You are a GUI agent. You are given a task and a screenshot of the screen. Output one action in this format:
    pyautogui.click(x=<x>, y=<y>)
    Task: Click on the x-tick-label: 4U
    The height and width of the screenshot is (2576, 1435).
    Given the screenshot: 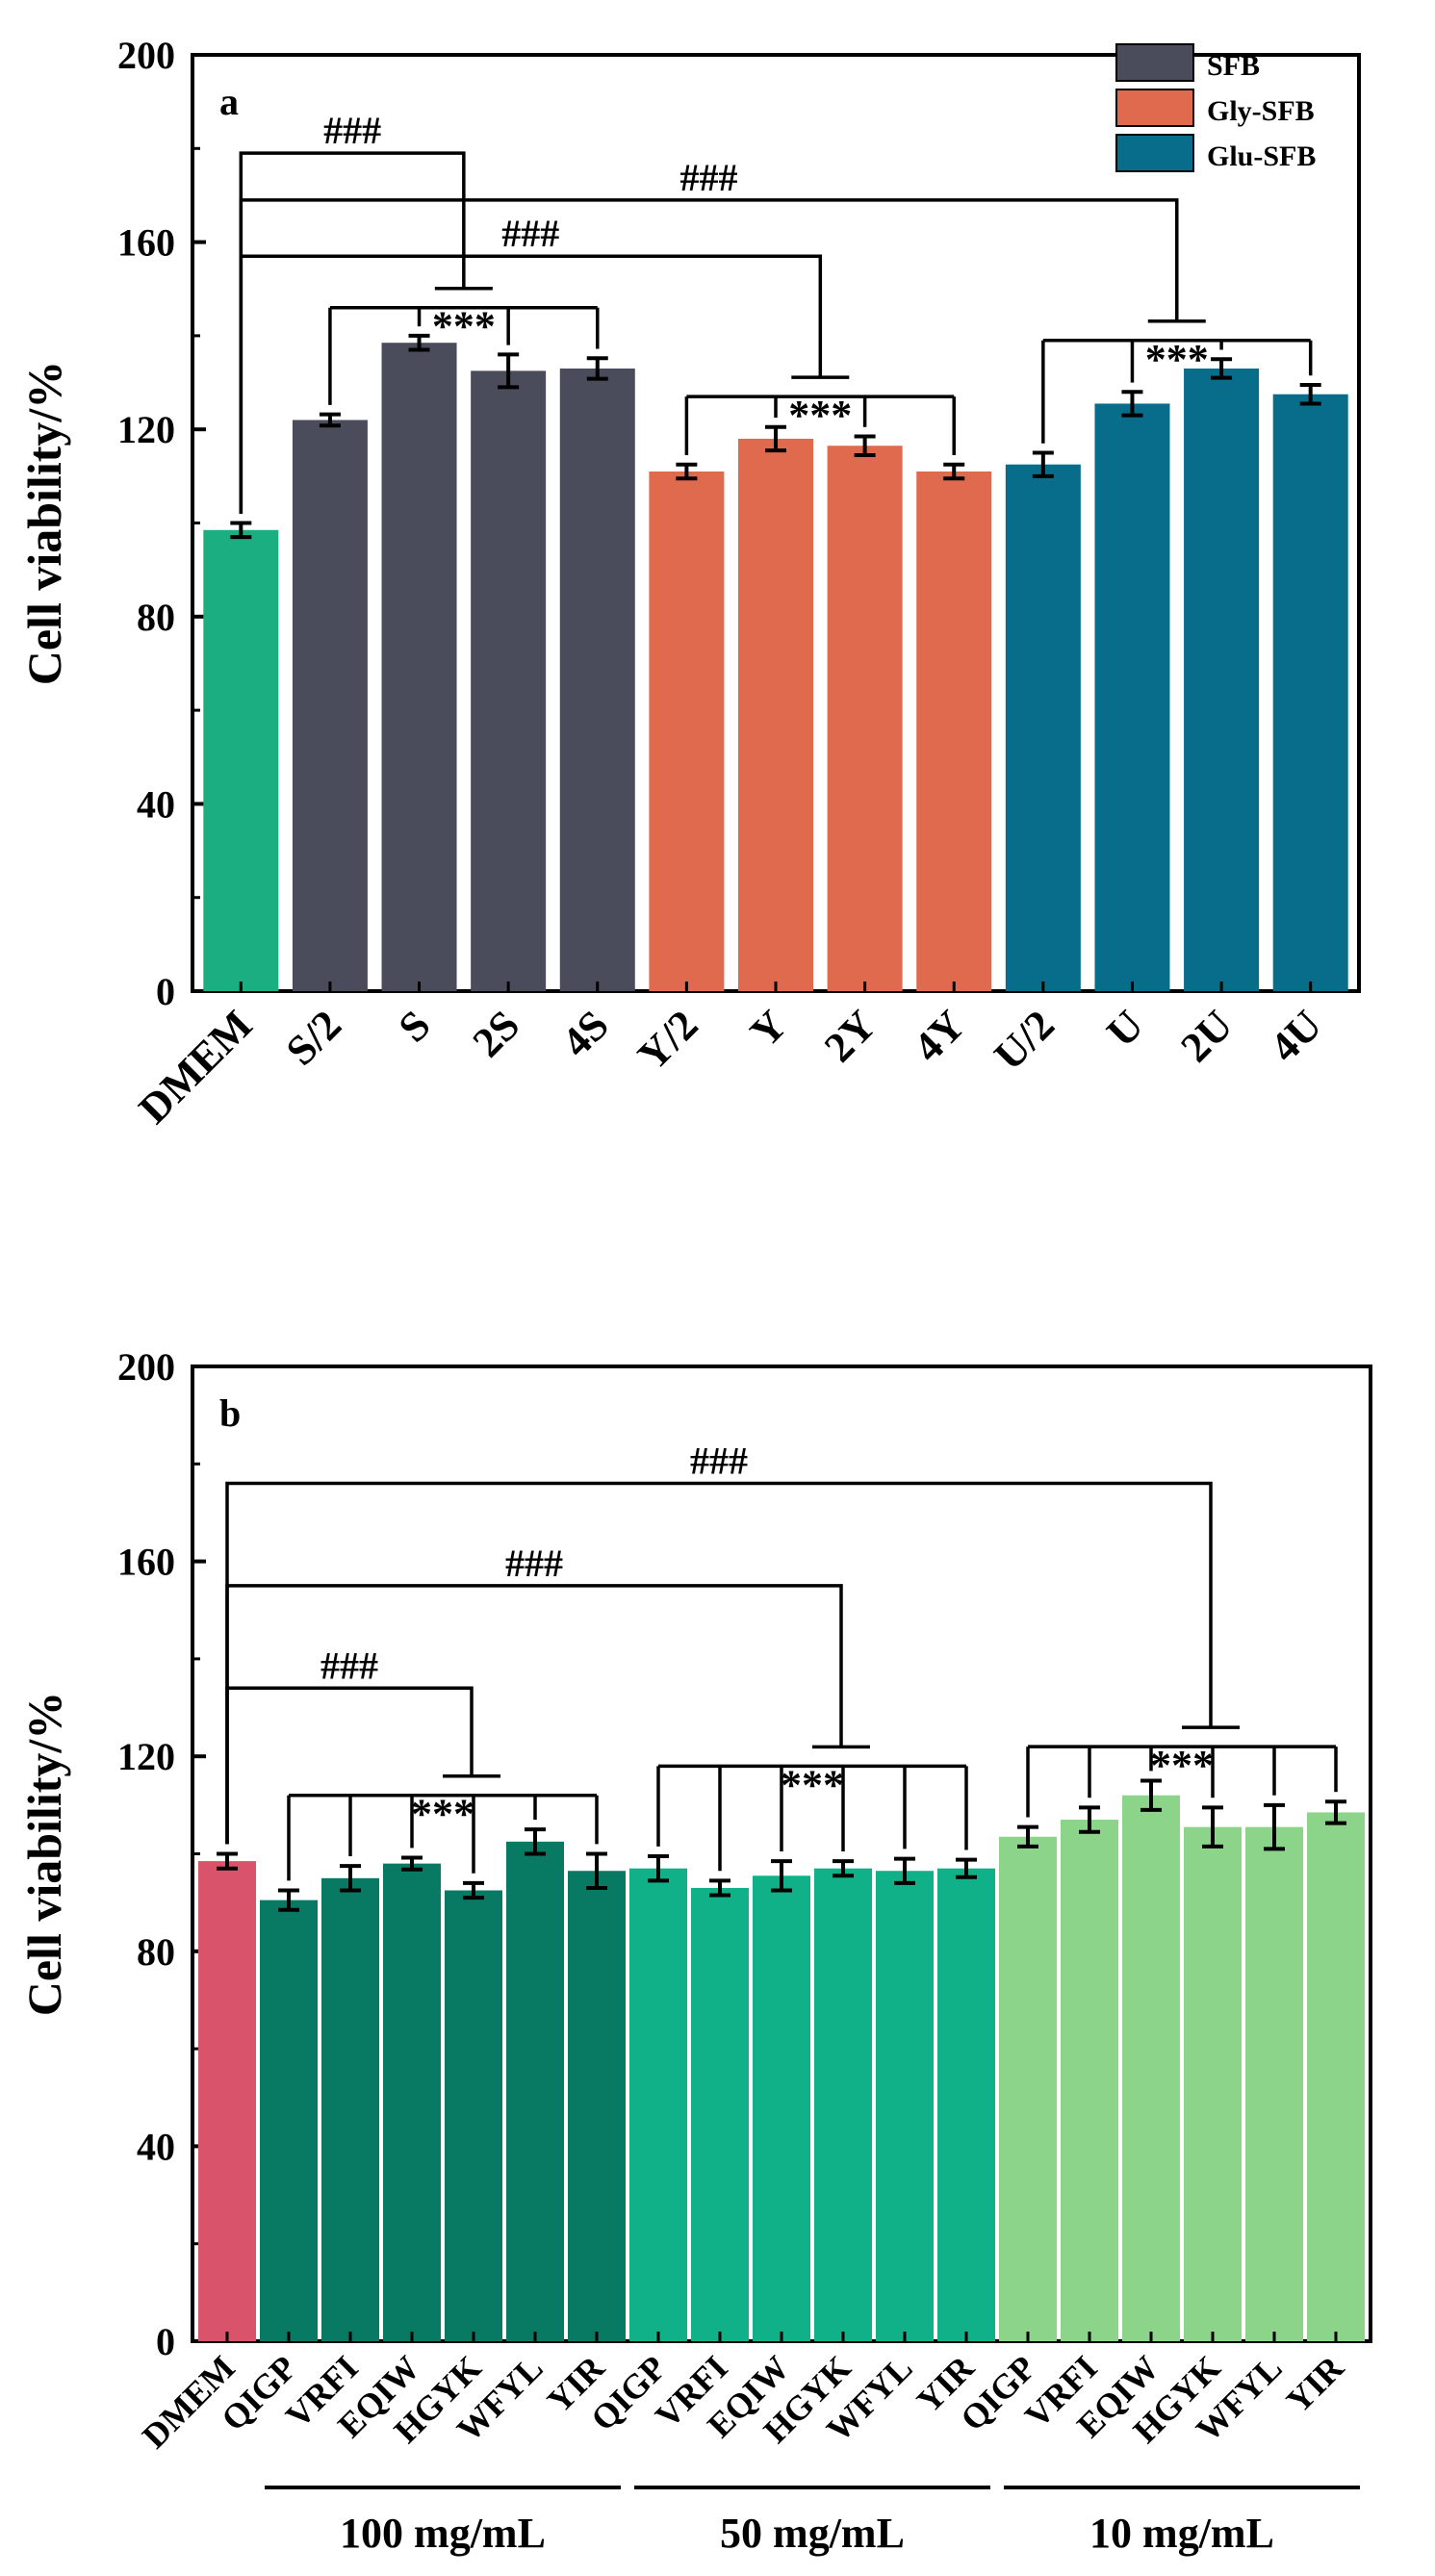 What is the action you would take?
    pyautogui.click(x=1296, y=1036)
    